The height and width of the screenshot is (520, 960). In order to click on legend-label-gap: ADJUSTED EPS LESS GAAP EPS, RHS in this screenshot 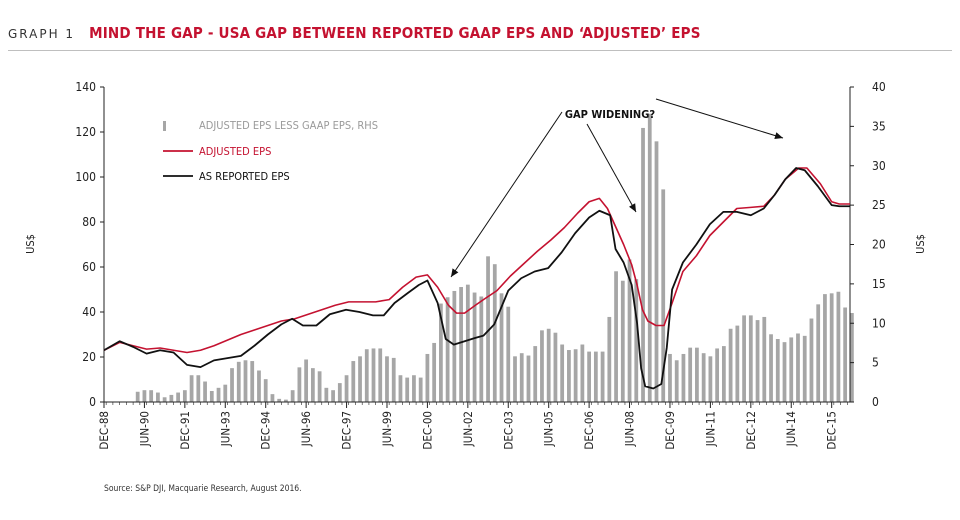, I will do `click(288, 125)`.